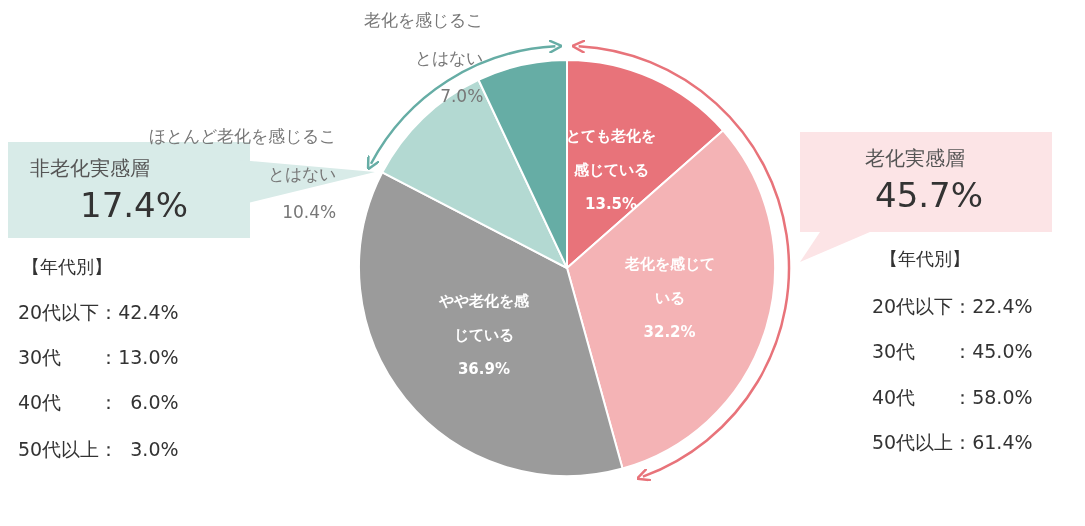 The width and height of the screenshot is (1085, 526). What do you see at coordinates (90, 168) in the screenshot?
I see `text: 非老化実感層` at bounding box center [90, 168].